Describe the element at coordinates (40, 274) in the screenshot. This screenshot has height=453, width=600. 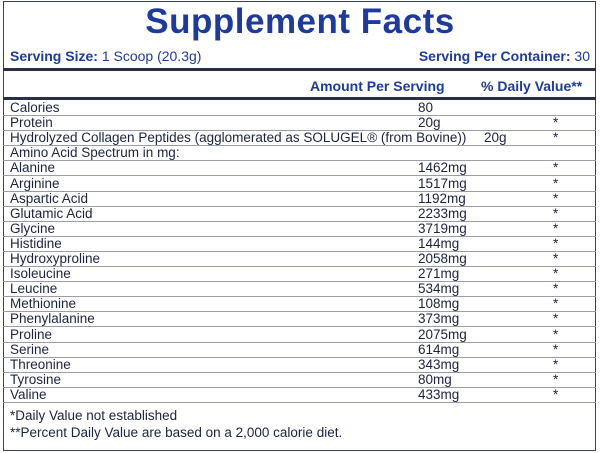
I see `nutrient-name: Isoleucine` at that location.